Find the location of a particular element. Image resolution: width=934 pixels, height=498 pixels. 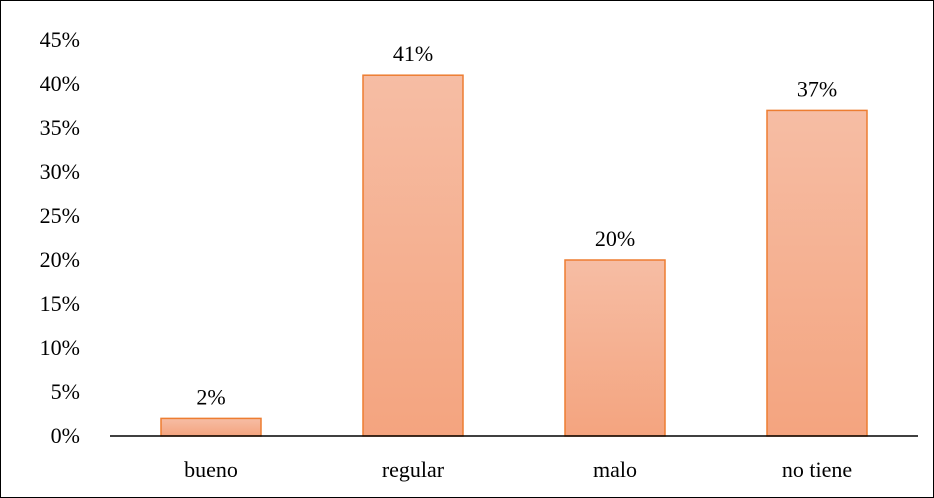

x-category-label: malo is located at coordinates (615, 469).